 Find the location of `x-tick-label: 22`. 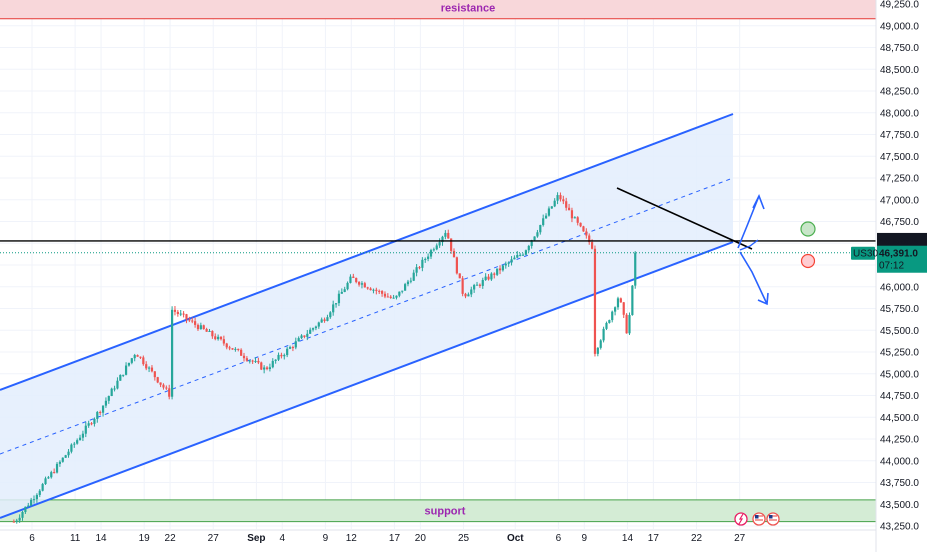

x-tick-label: 22 is located at coordinates (697, 538).